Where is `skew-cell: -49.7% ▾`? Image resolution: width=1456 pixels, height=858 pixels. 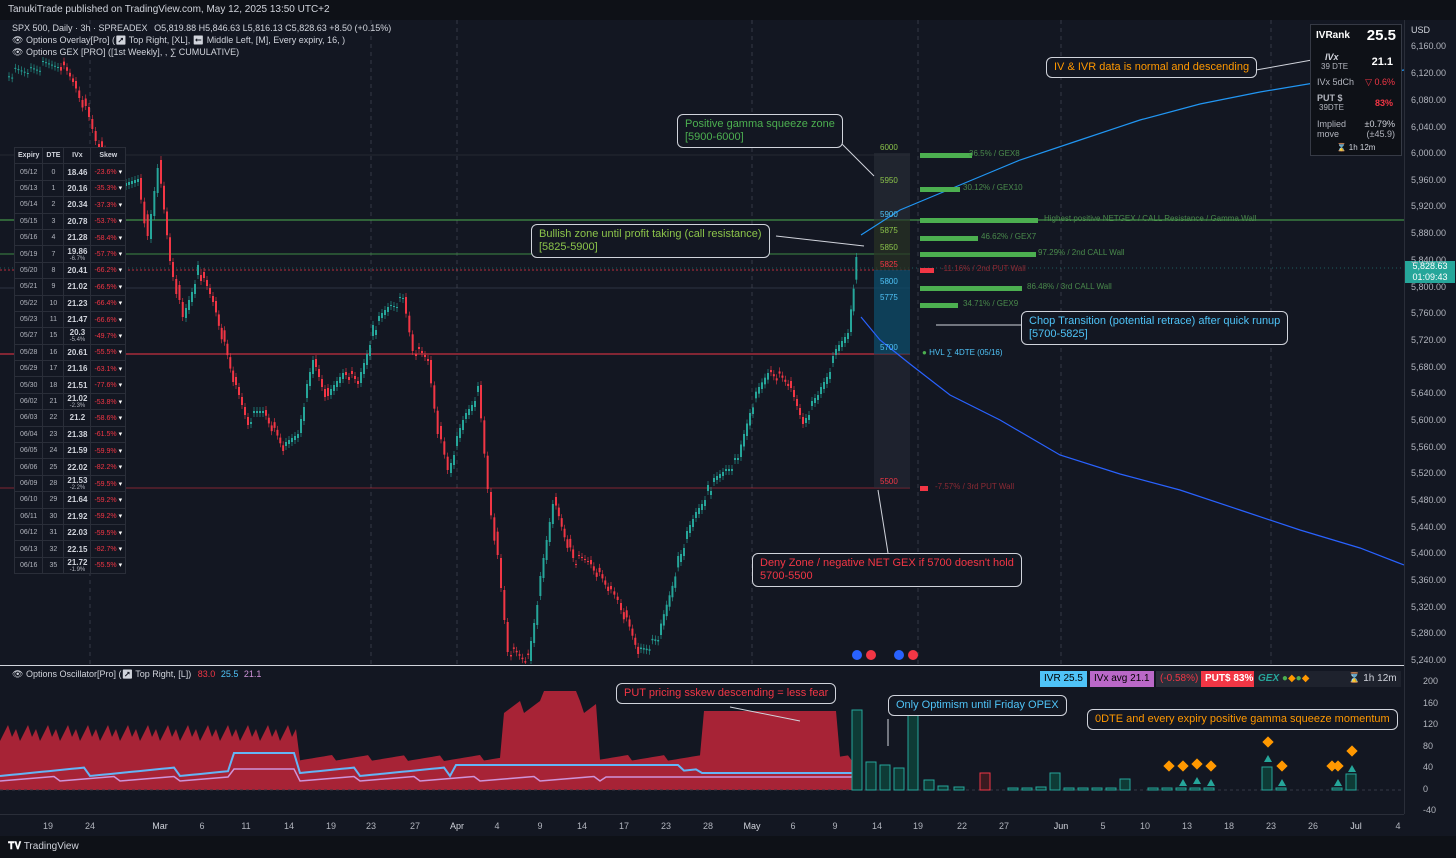
skew-cell: -49.7% ▾ is located at coordinates (108, 336).